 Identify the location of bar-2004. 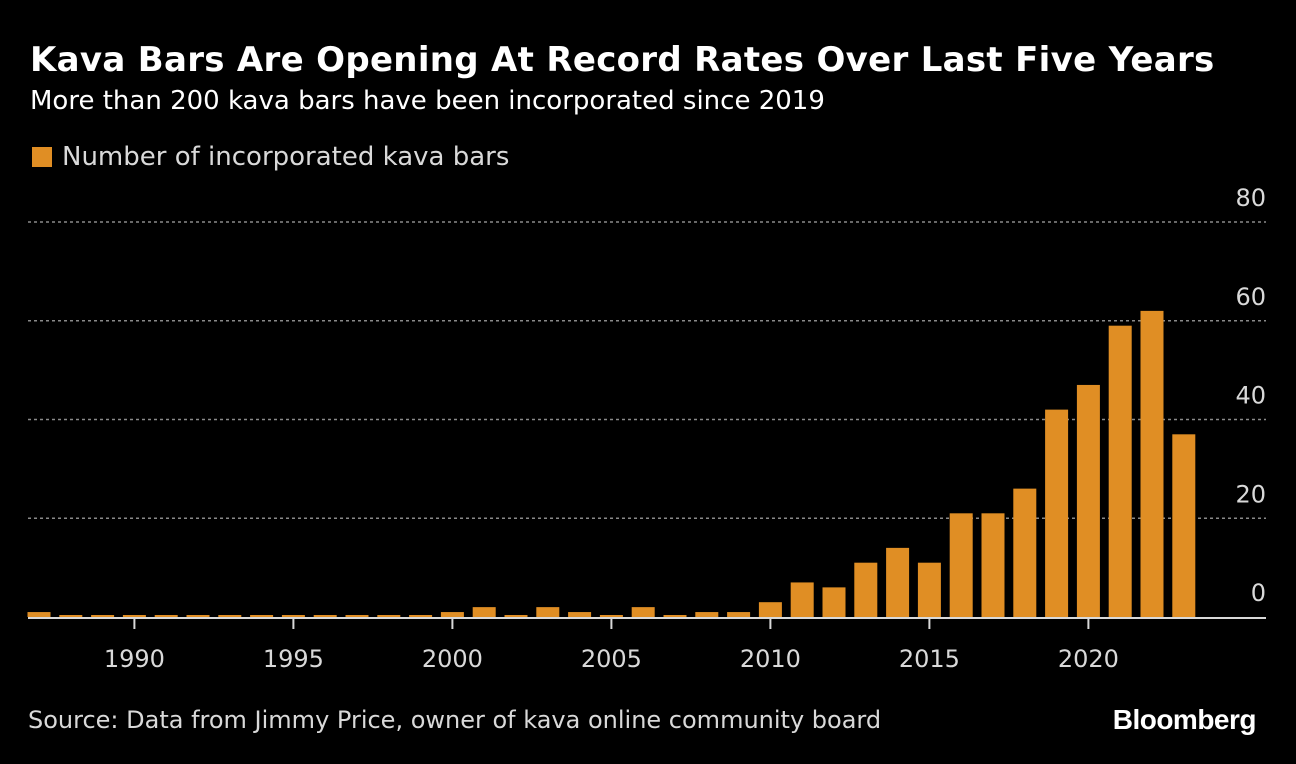
(580, 614).